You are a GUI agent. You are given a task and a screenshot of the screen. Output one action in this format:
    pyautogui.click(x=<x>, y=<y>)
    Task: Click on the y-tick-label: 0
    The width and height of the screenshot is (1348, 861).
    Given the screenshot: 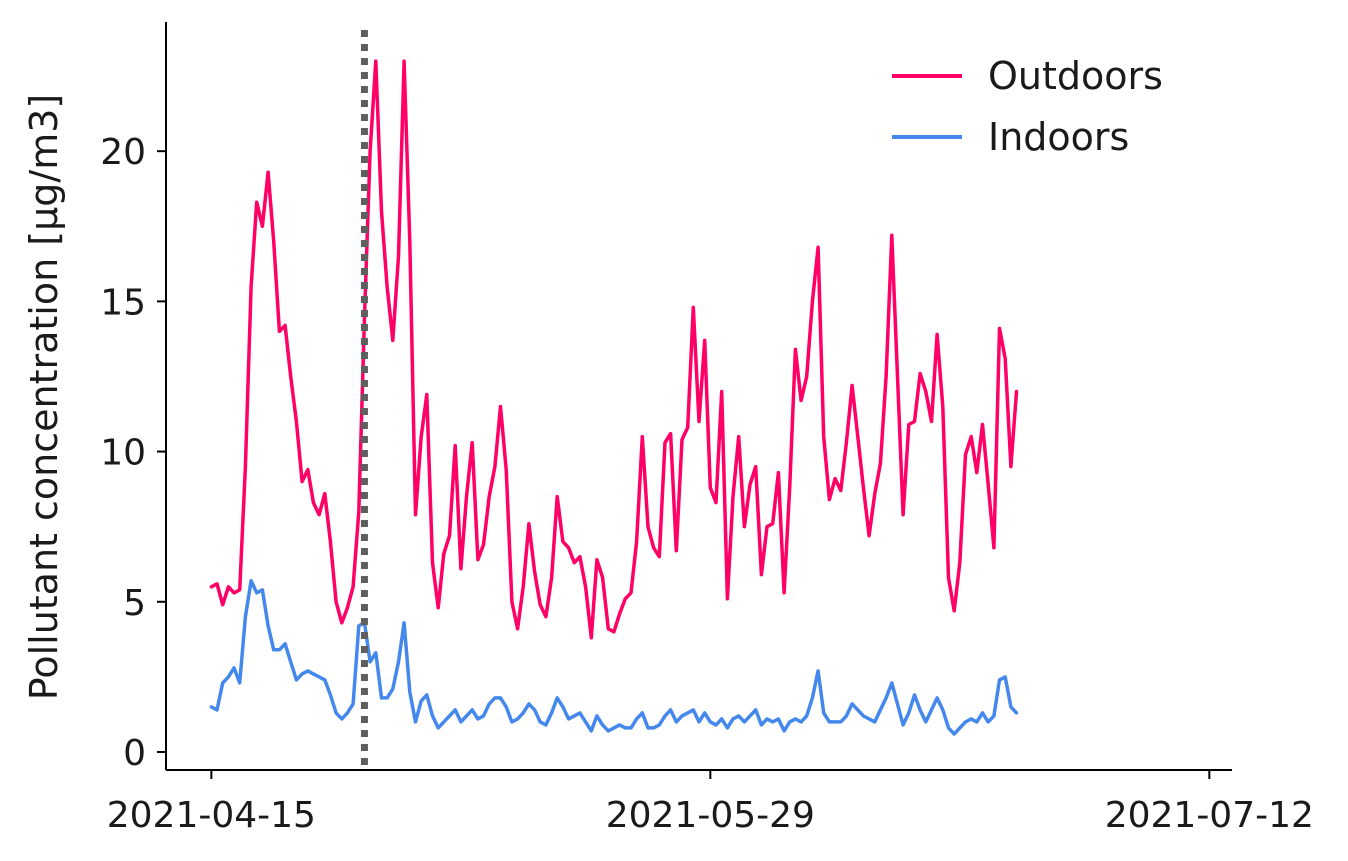 What is the action you would take?
    pyautogui.click(x=134, y=753)
    